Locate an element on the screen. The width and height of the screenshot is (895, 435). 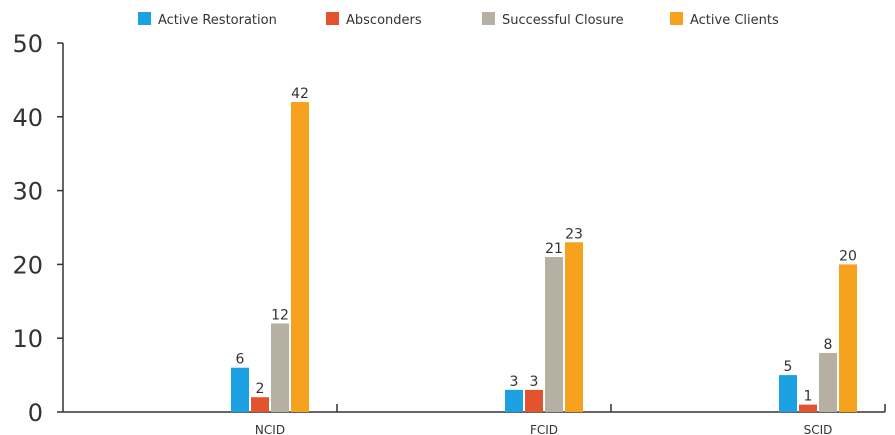
y-tick-label: 30 is located at coordinates (27, 192).